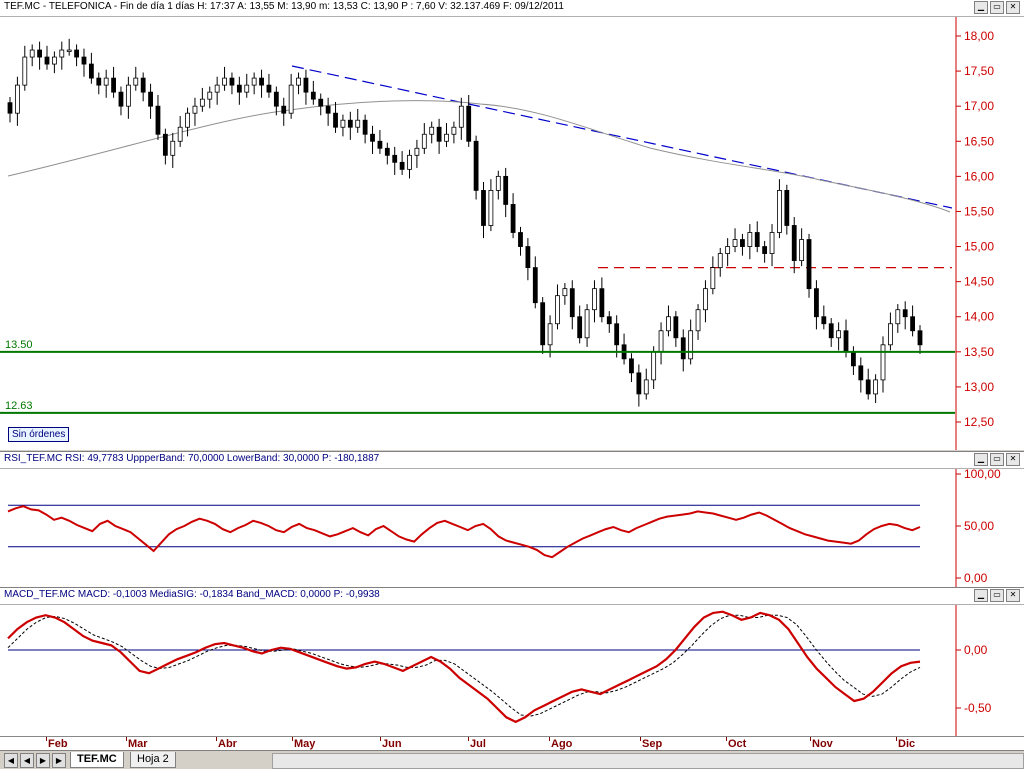 This screenshot has height=769, width=1024. I want to click on month-label: Sep, so click(652, 744).